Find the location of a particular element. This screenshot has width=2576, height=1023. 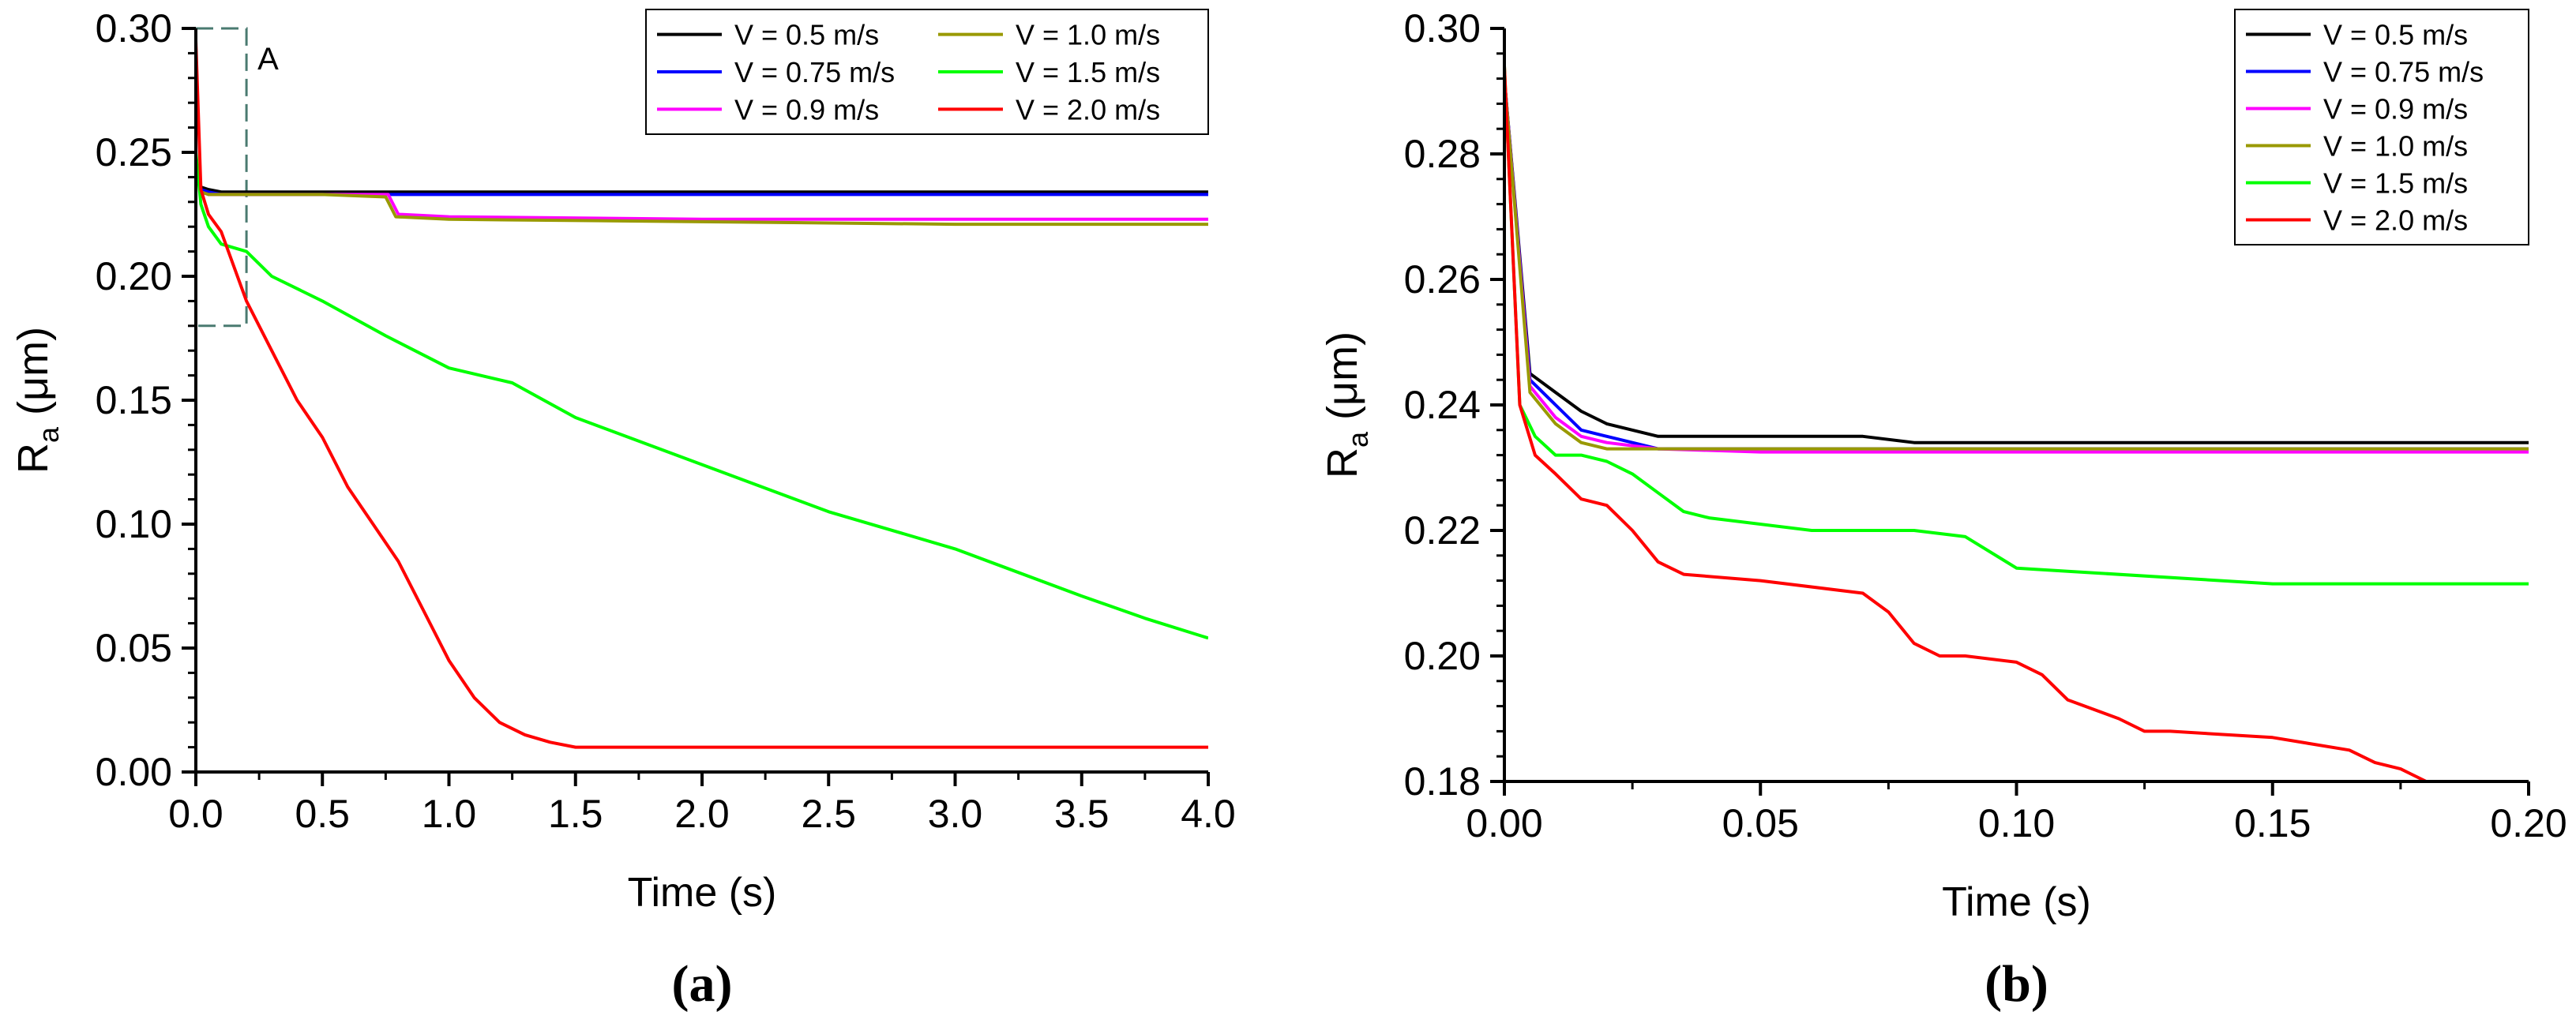

x-tick-label: 0.05 is located at coordinates (1760, 823).